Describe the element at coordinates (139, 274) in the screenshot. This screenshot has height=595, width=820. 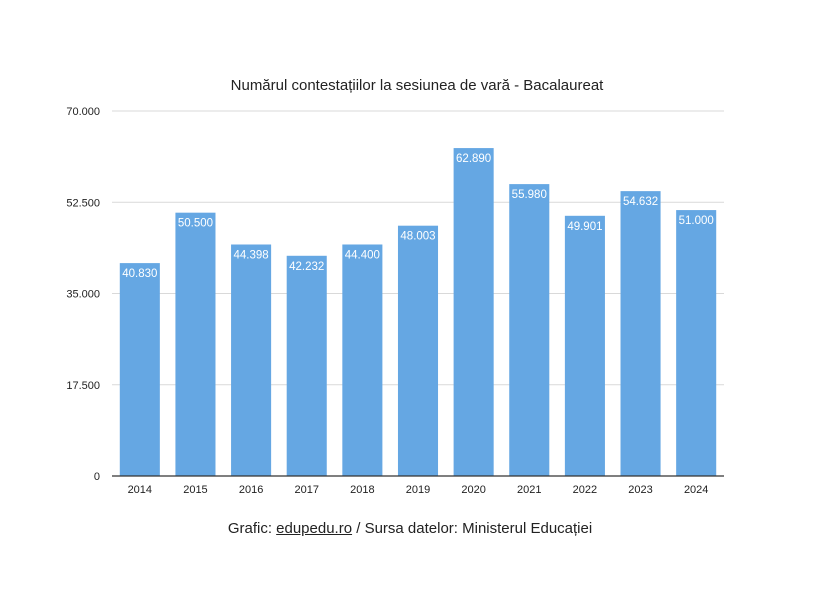
I see `data-label: 40.830` at that location.